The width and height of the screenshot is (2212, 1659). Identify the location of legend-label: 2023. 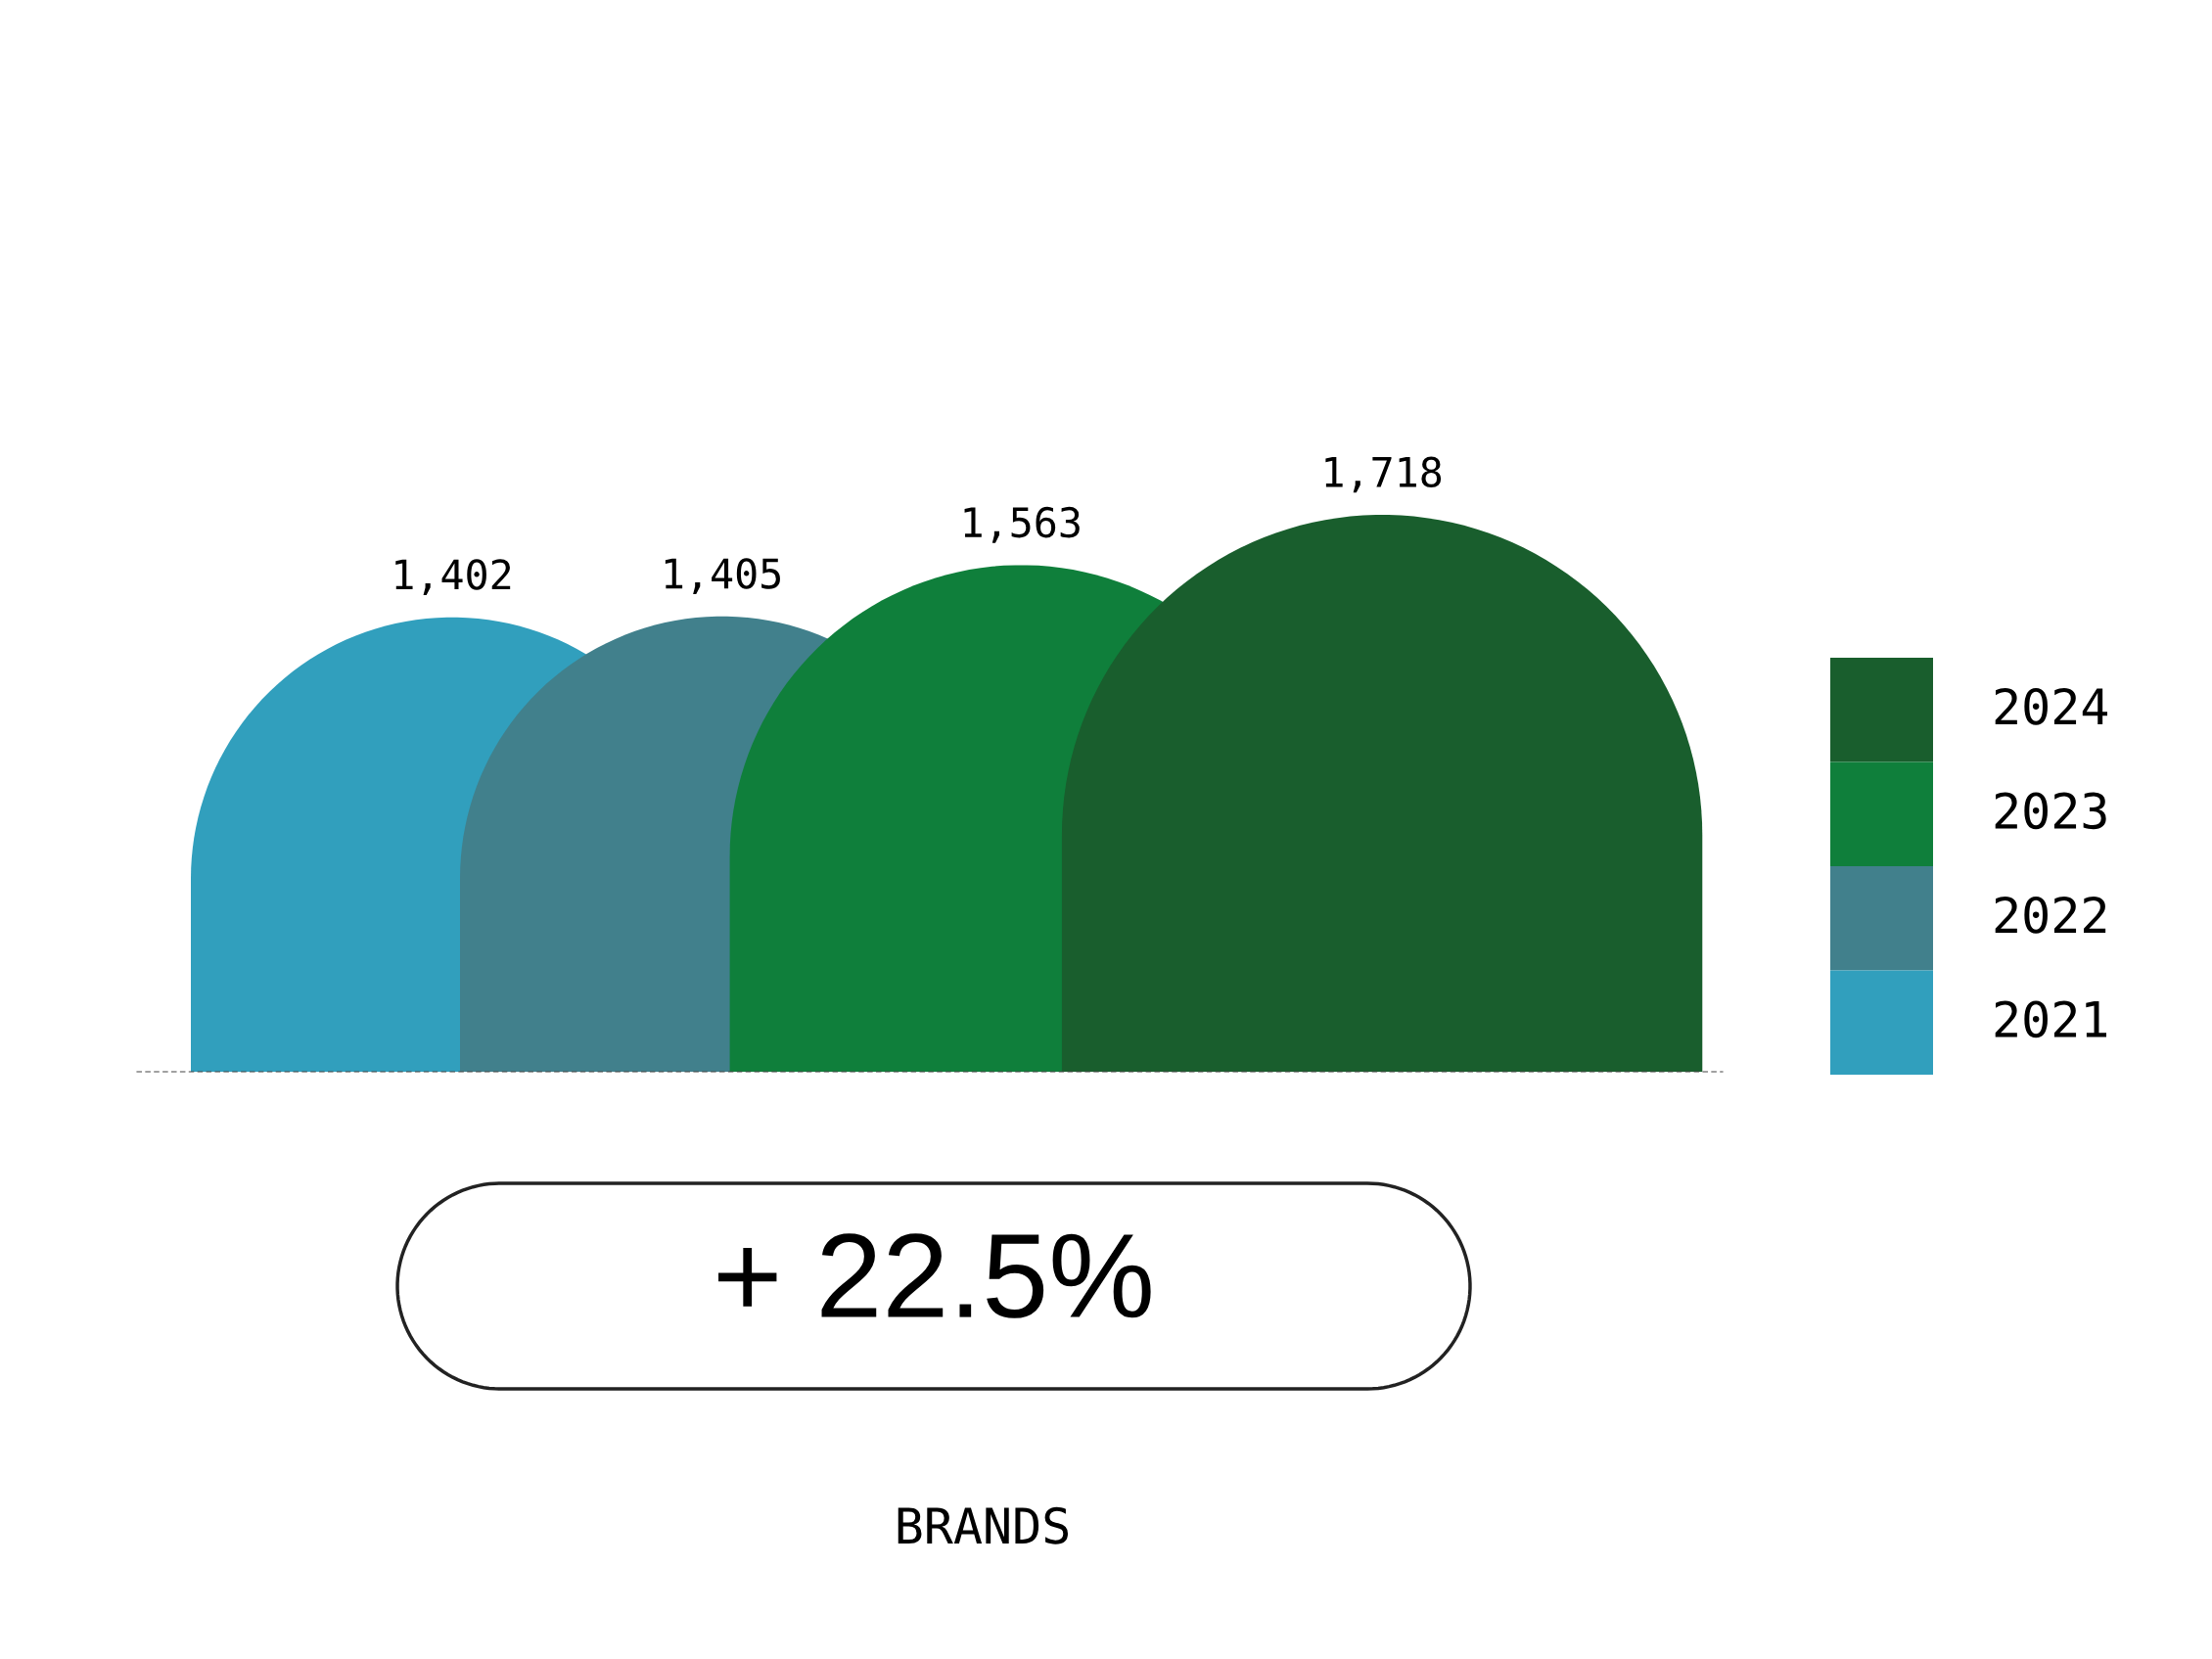
(2050, 811).